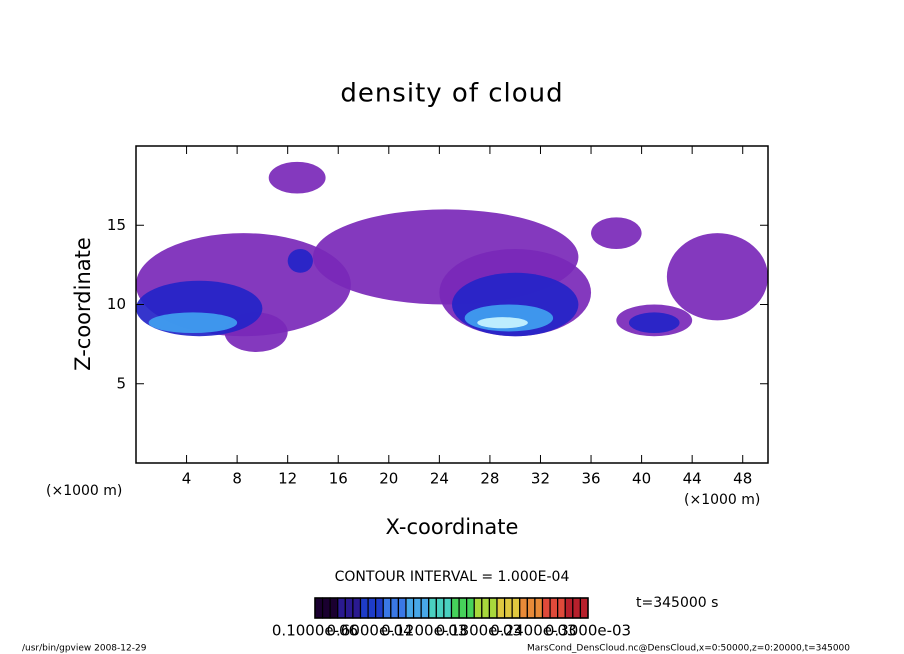  What do you see at coordinates (540, 479) in the screenshot?
I see `x-tick-label: 32` at bounding box center [540, 479].